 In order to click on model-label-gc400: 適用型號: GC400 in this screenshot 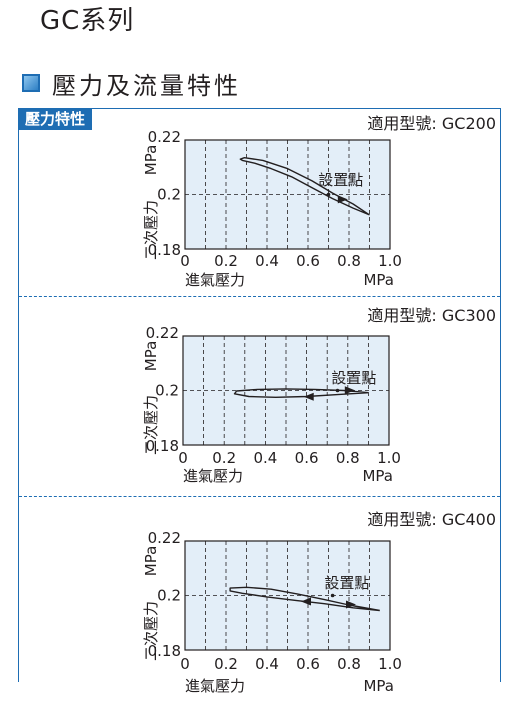, I will do `click(431, 519)`.